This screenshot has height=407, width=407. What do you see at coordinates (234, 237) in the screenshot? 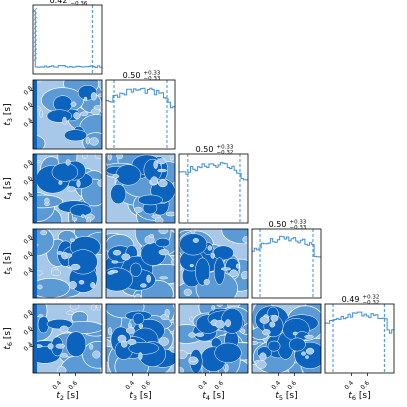
I see `contour-level-mid` at bounding box center [234, 237].